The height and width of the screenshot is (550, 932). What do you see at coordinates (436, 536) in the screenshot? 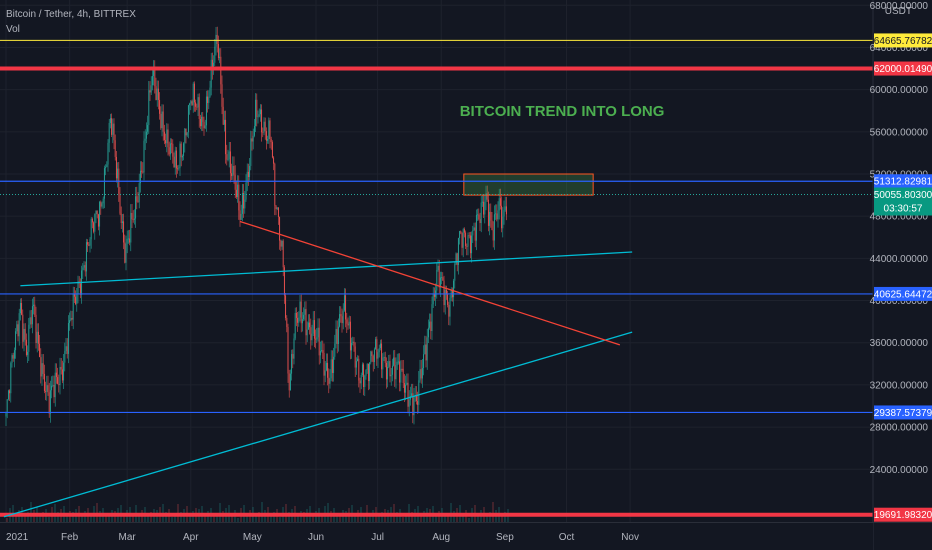
I see `time-axis-background` at bounding box center [436, 536].